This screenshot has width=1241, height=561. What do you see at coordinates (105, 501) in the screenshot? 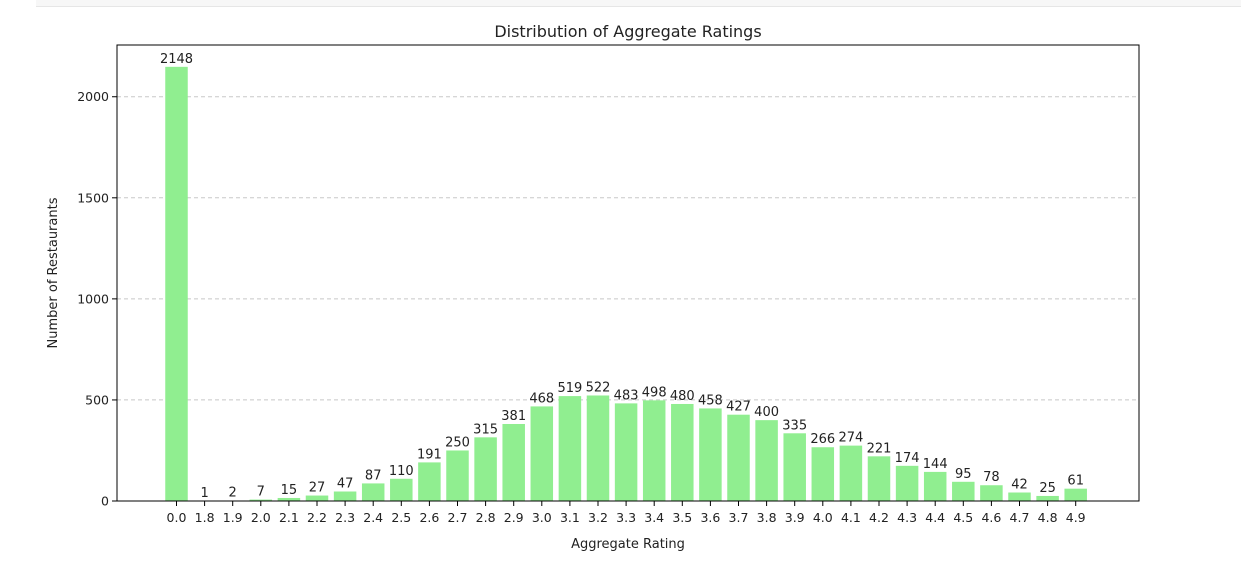
I see `y-tick-label: 0` at bounding box center [105, 501].